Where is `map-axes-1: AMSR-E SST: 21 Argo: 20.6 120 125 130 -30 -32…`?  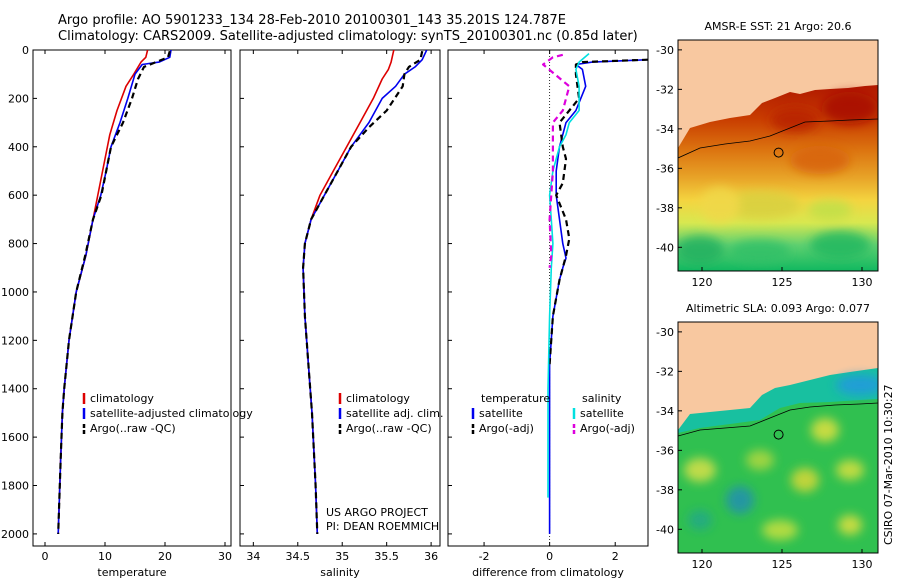
map-axes-1: AMSR-E SST: 21 Argo: 20.6 120 125 130 -30 -32… is located at coordinates (767, 154).